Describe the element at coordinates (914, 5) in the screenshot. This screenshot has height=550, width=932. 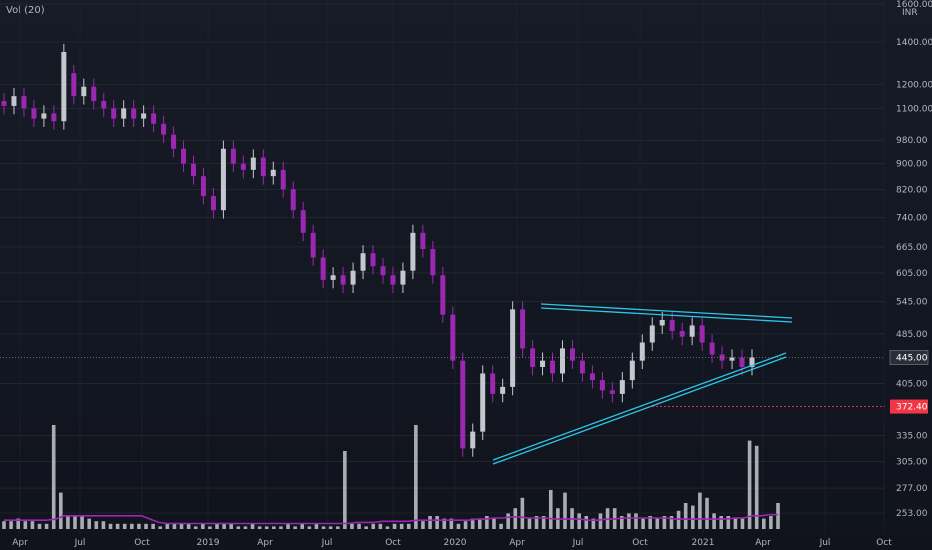
I see `price-tick-label: 1600.00` at that location.